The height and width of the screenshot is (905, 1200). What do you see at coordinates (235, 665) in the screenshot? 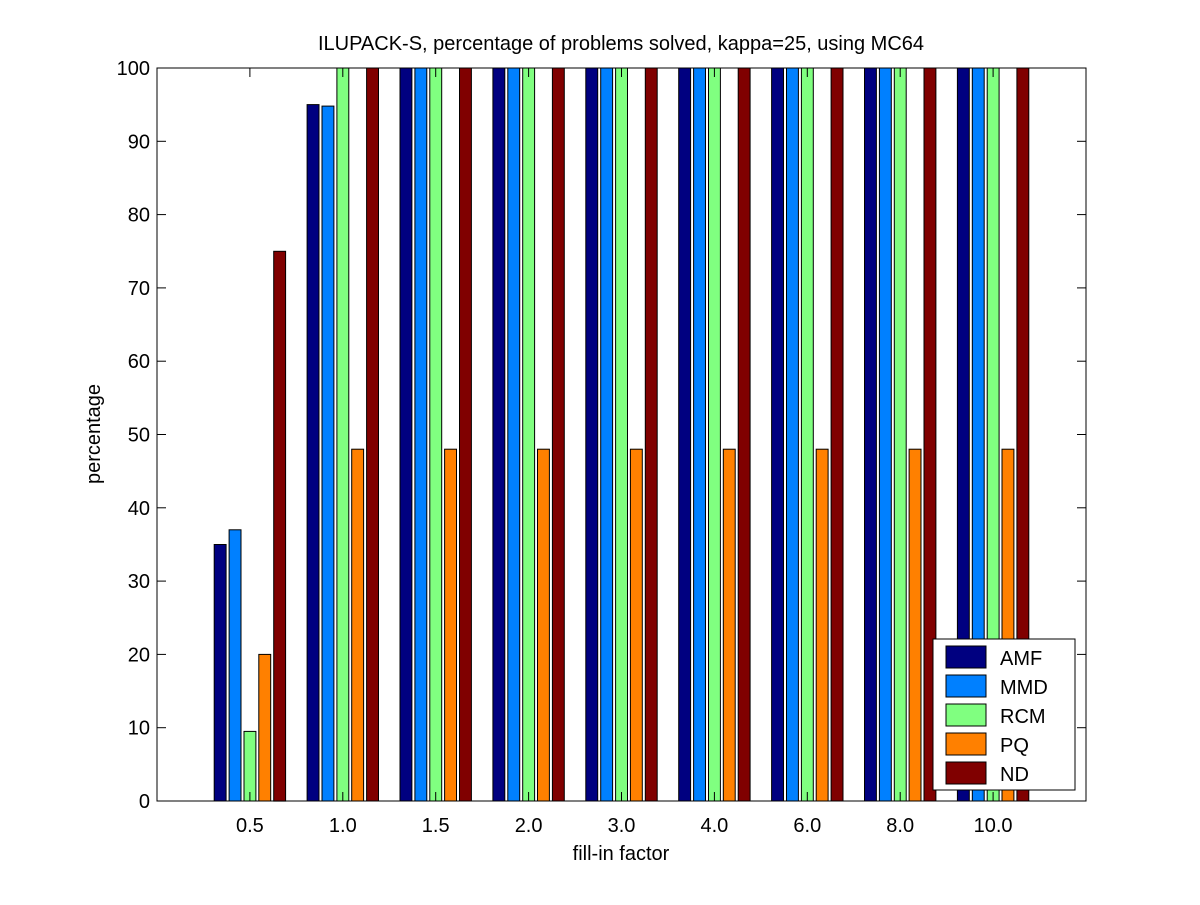
I see `bar-mmd-0.5` at bounding box center [235, 665].